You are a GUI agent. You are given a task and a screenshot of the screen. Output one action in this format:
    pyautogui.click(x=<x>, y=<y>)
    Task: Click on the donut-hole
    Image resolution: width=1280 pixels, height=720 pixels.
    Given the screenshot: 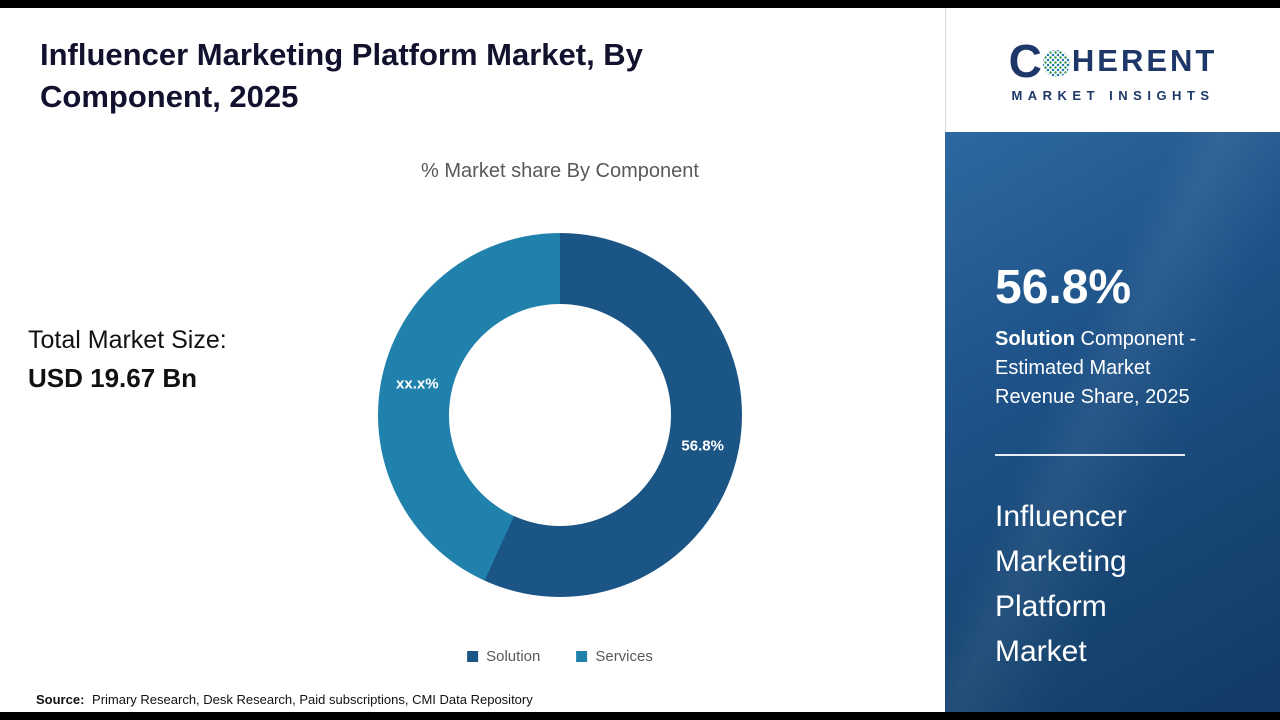 What is the action you would take?
    pyautogui.click(x=560, y=415)
    